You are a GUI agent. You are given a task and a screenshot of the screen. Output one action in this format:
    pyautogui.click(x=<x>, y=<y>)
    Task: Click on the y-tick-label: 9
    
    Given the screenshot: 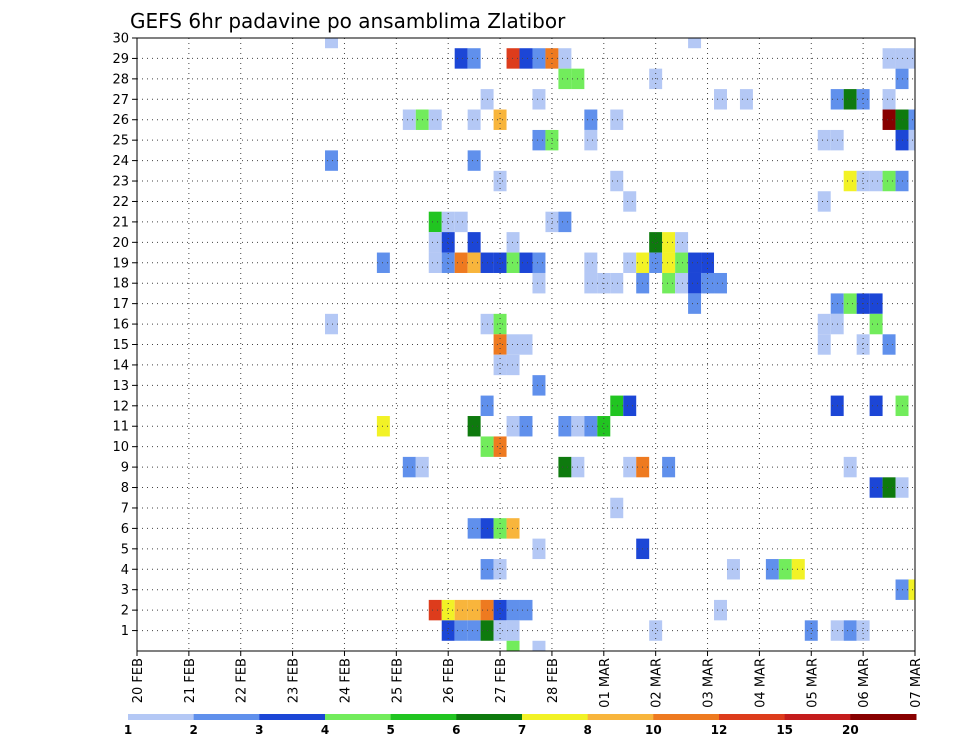 What is the action you would take?
    pyautogui.click(x=125, y=468)
    